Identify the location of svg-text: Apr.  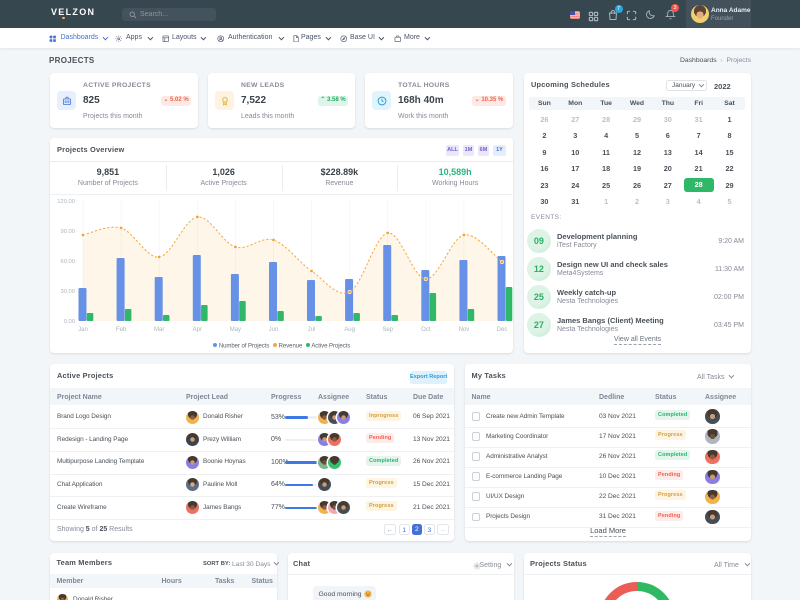
(197, 330).